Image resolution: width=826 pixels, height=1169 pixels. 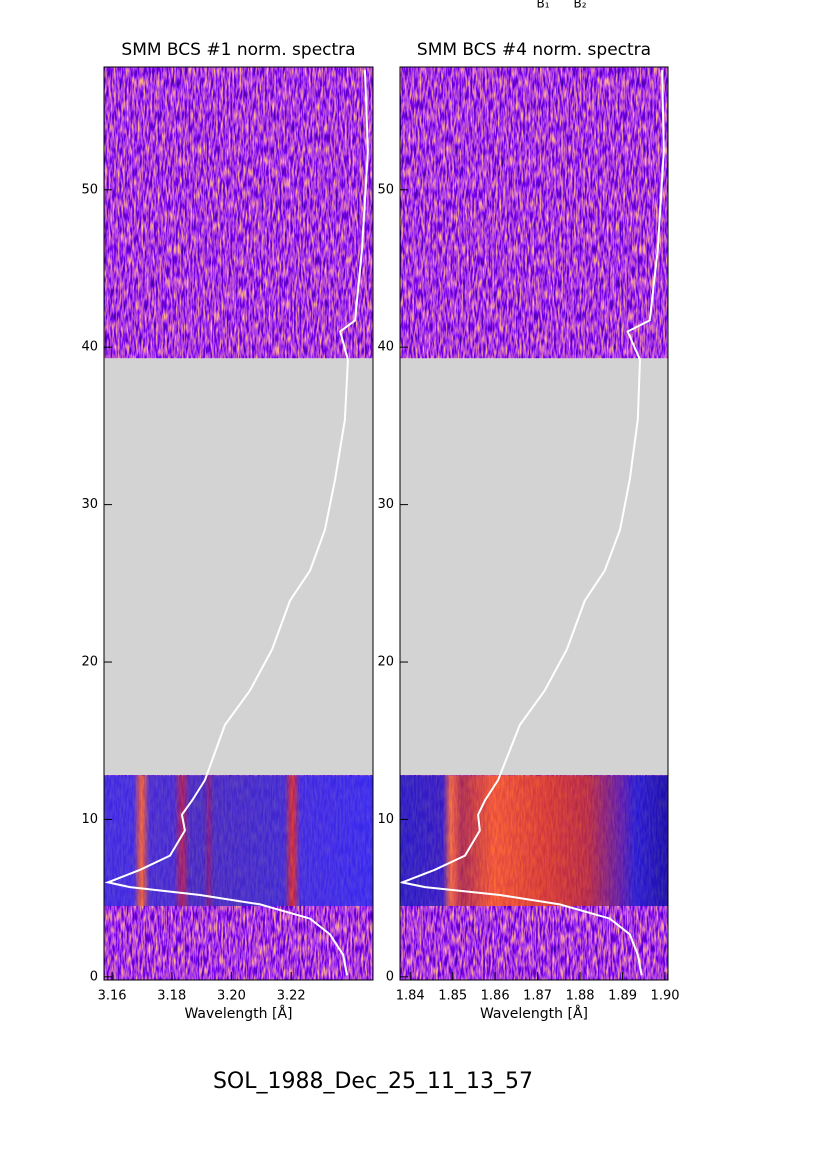 I want to click on x-tick-label: 3.22, so click(x=291, y=996).